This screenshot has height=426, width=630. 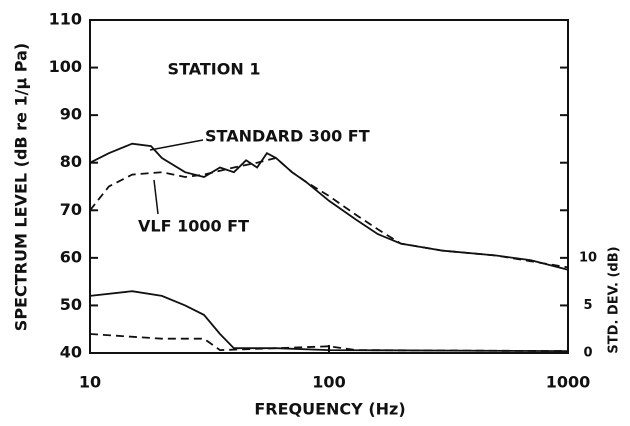 What do you see at coordinates (568, 382) in the screenshot?
I see `x-tick-label: 1000` at bounding box center [568, 382].